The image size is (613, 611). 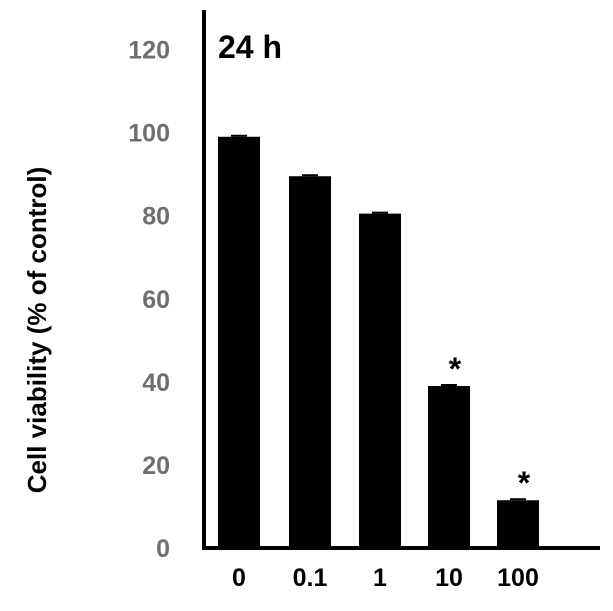 What do you see at coordinates (149, 134) in the screenshot?
I see `y-tick-label: 100` at bounding box center [149, 134].